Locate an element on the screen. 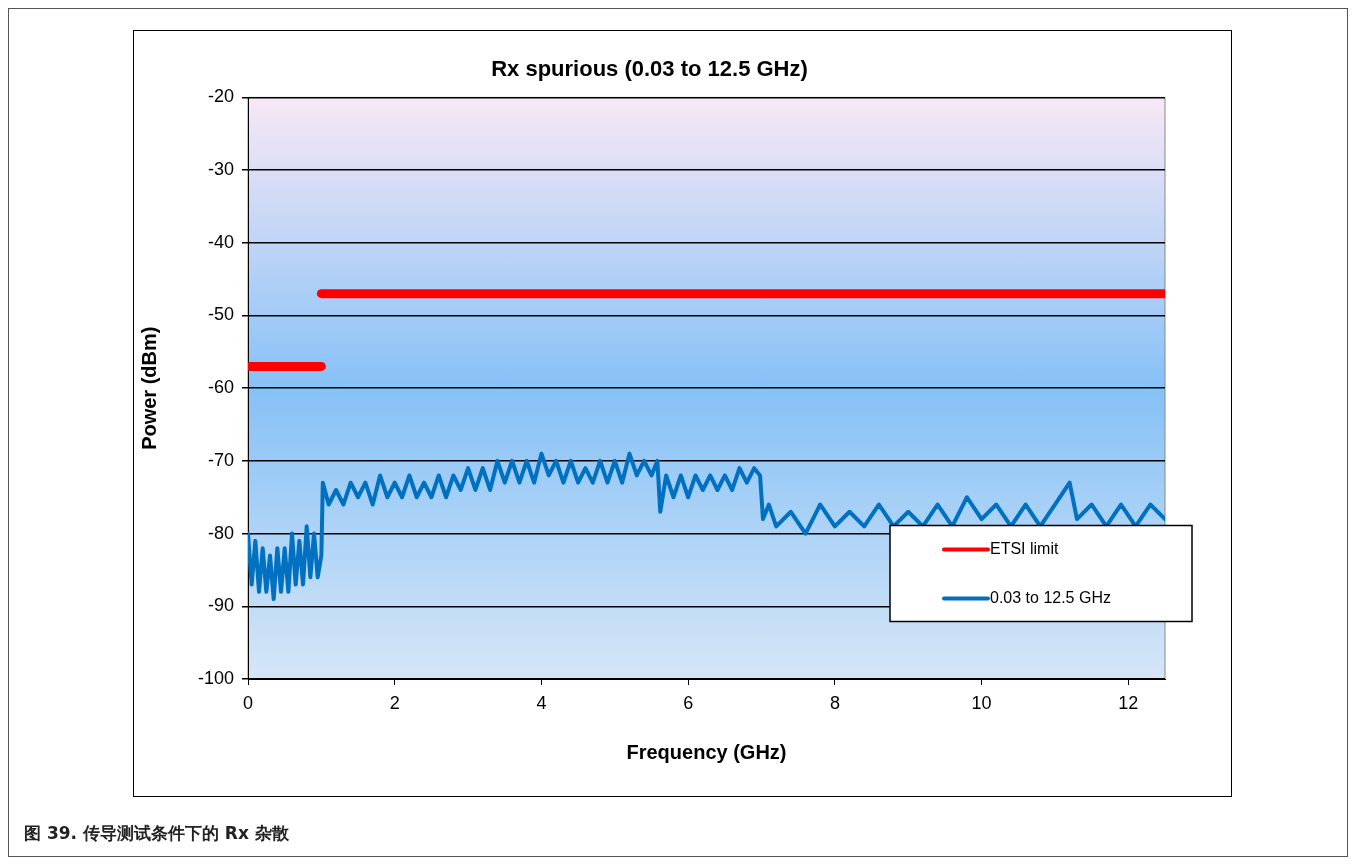 The width and height of the screenshot is (1356, 865). x-tick-label: 2 is located at coordinates (394, 702).